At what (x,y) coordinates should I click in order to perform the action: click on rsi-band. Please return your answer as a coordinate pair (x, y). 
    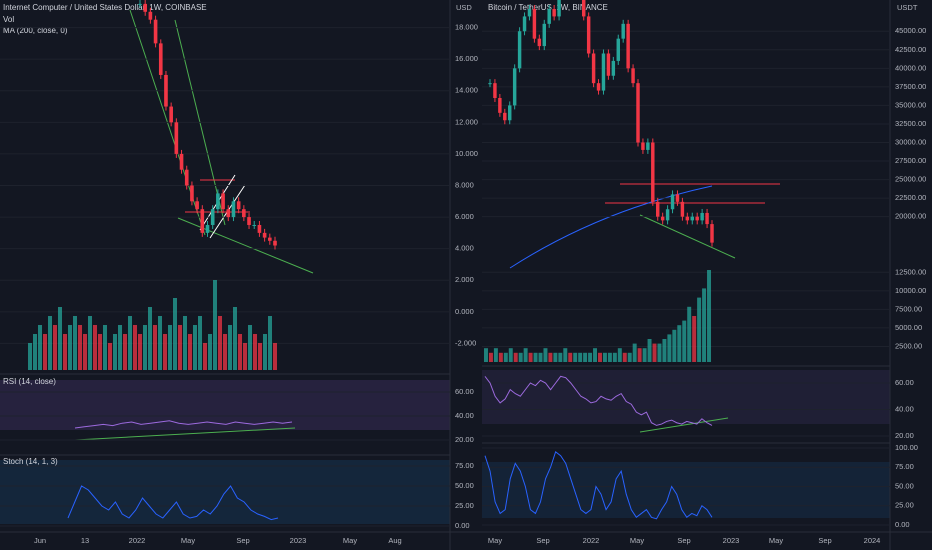
    Looking at the image, I should click on (225, 405).